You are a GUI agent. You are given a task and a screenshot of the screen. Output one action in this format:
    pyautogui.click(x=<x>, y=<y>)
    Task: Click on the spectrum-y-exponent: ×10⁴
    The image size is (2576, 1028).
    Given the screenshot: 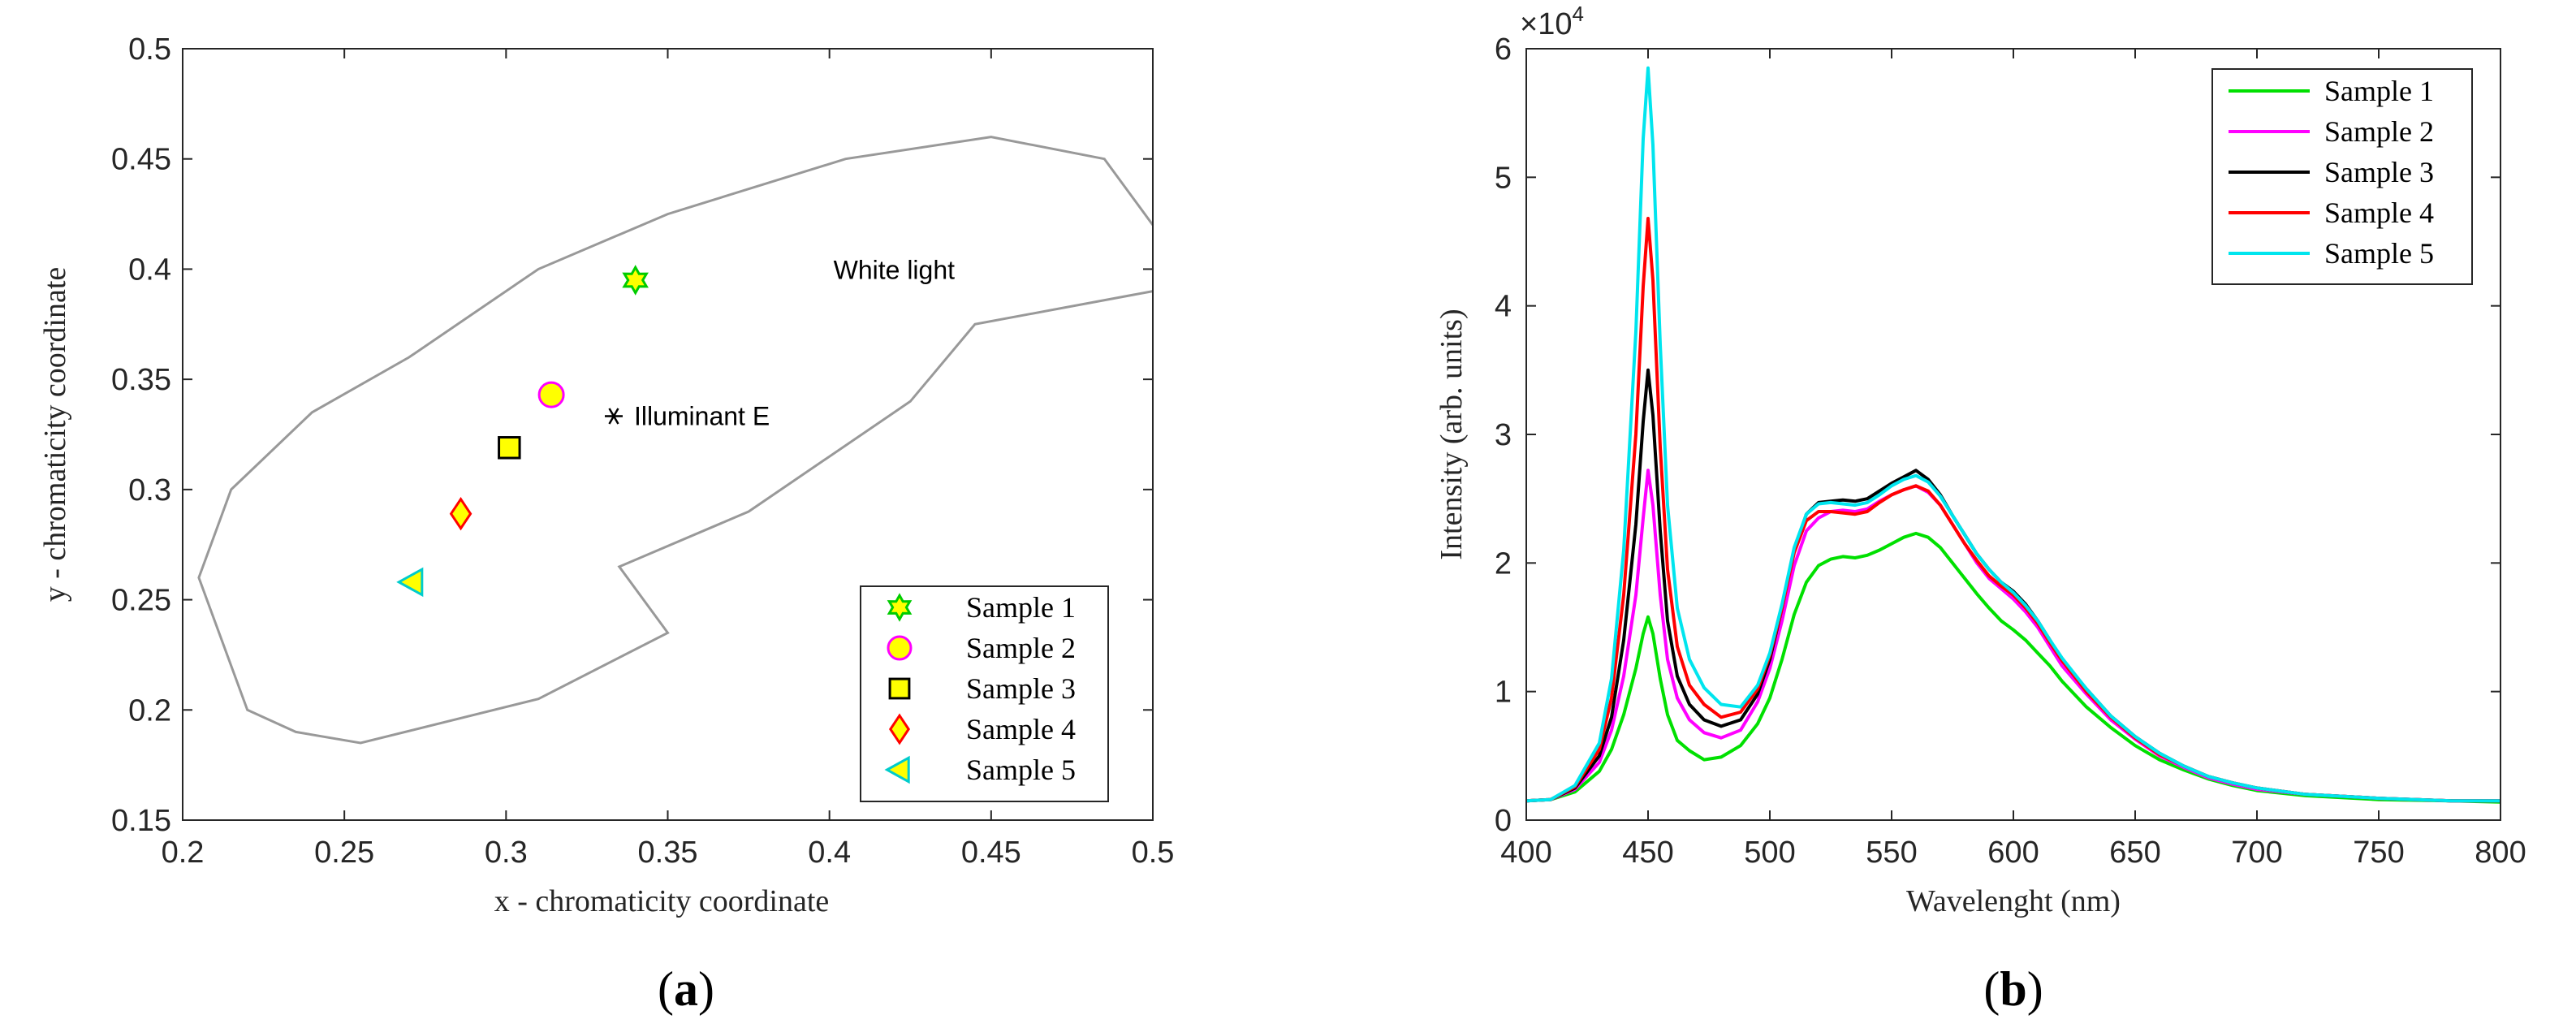 What is the action you would take?
    pyautogui.click(x=1552, y=21)
    